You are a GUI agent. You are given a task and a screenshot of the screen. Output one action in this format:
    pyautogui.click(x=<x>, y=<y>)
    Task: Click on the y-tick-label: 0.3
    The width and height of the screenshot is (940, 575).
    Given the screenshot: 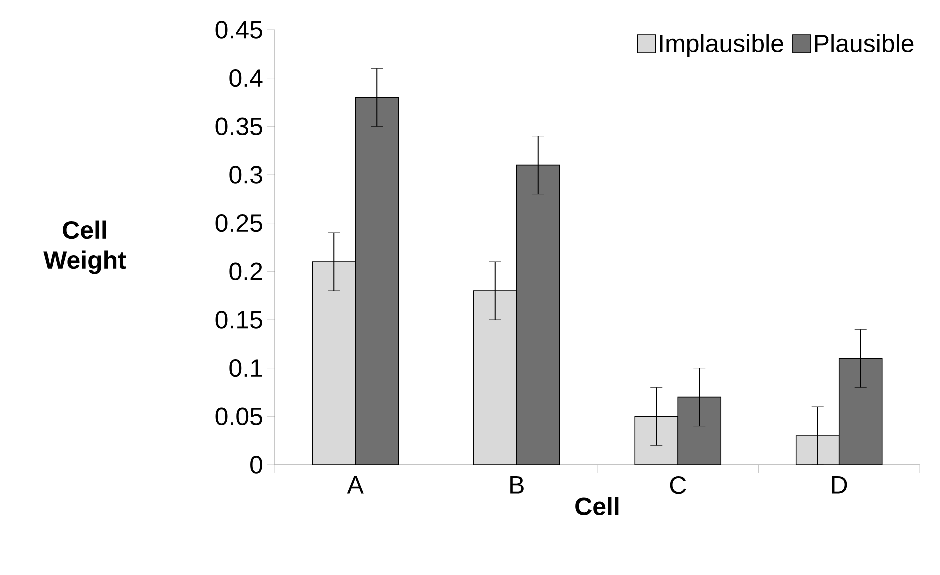 What is the action you would take?
    pyautogui.click(x=246, y=175)
    